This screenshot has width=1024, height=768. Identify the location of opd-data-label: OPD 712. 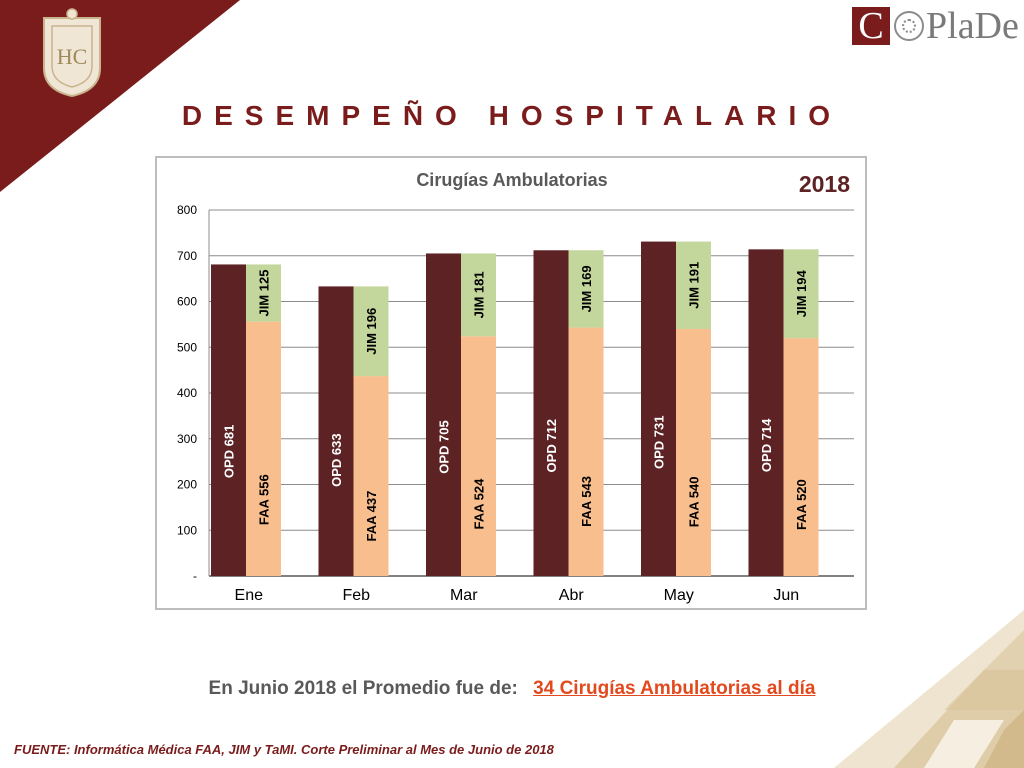
(551, 445).